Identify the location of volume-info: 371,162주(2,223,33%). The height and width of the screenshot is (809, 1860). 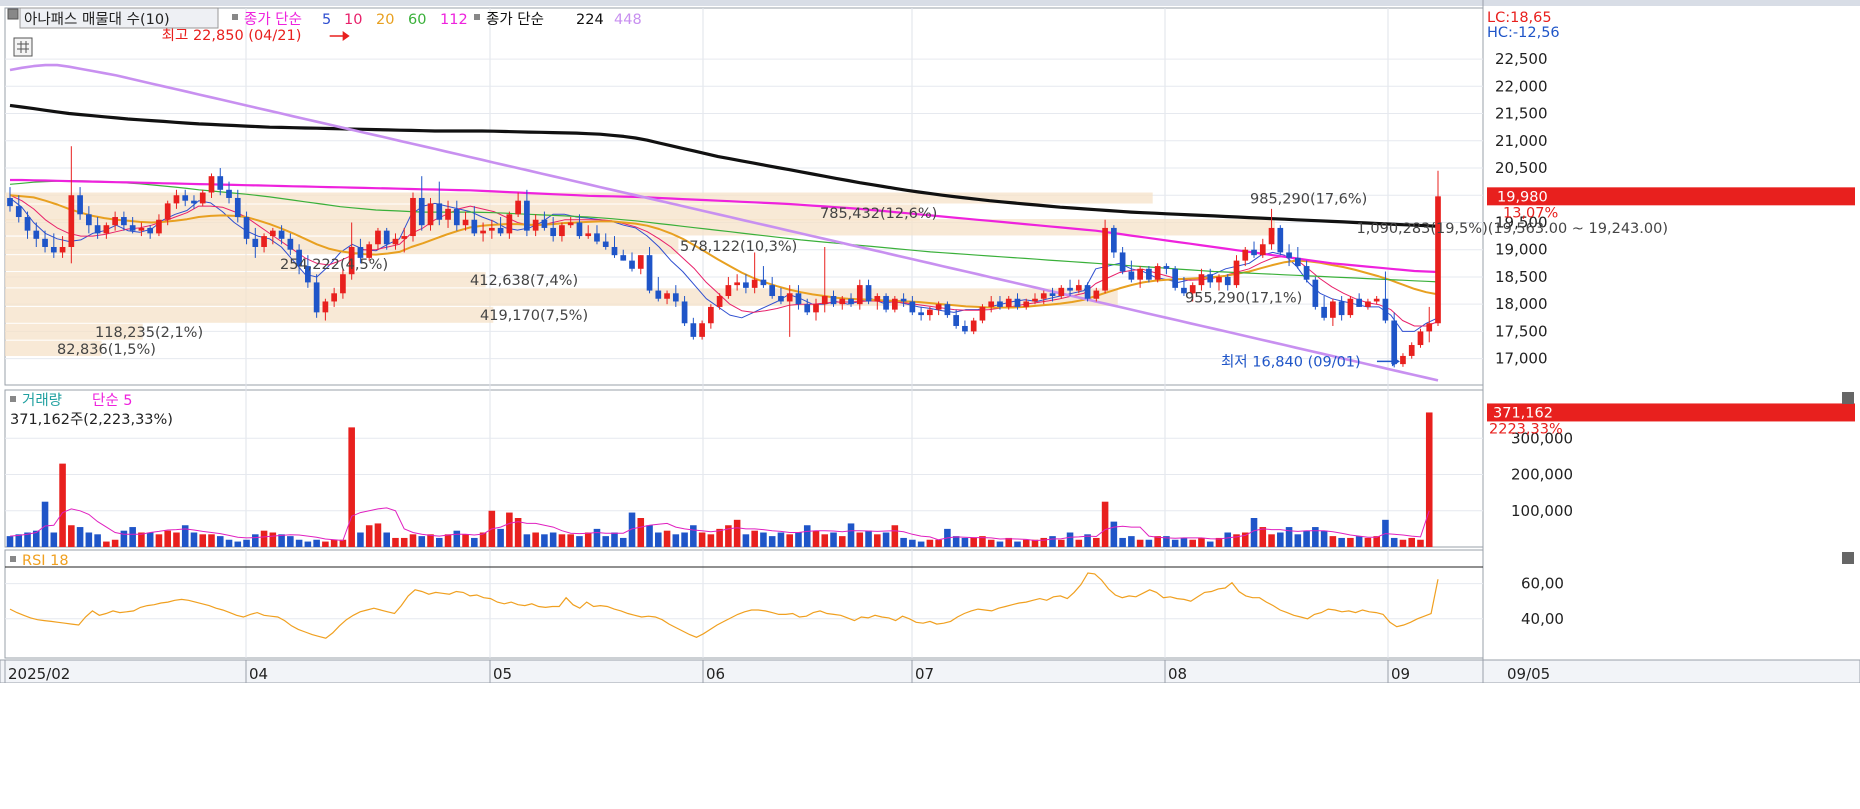
(91, 420).